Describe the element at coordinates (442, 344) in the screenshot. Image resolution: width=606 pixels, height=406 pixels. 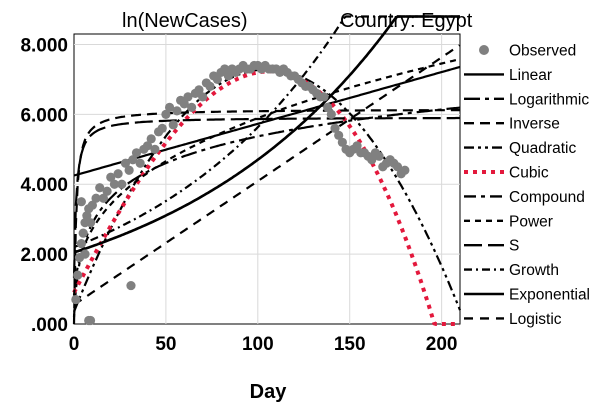
I see `x-tick-label: 200` at that location.